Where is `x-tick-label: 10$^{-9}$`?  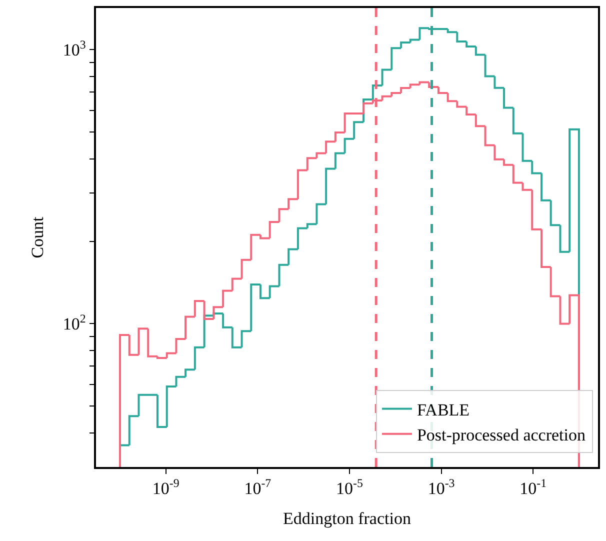 x-tick-label: 10$^{-9}$ is located at coordinates (166, 487).